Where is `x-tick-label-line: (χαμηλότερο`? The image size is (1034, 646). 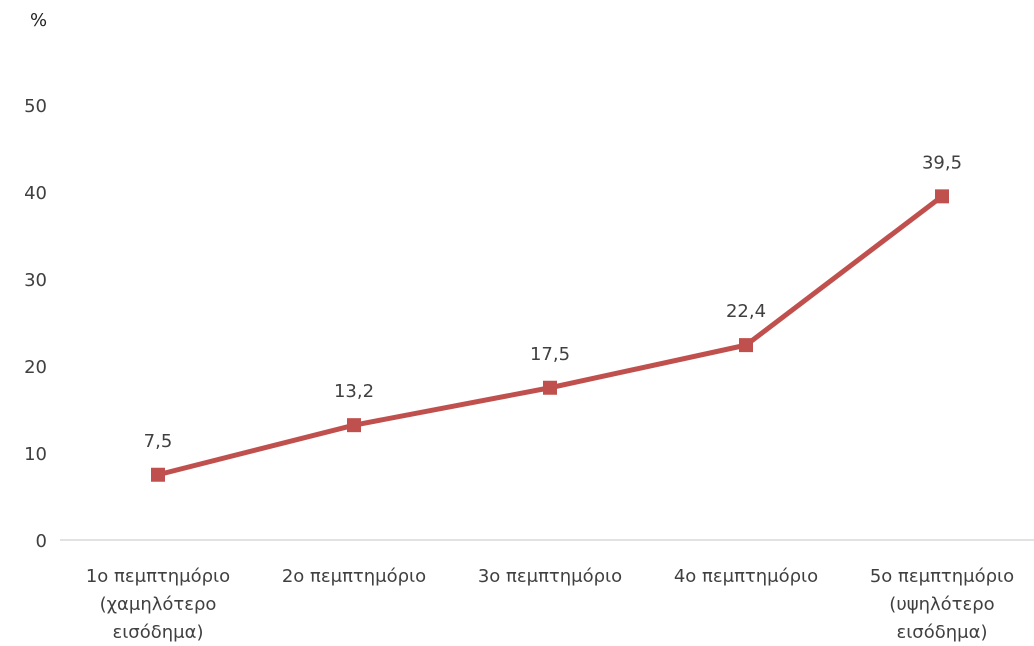 x-tick-label-line: (χαμηλότερο is located at coordinates (158, 604).